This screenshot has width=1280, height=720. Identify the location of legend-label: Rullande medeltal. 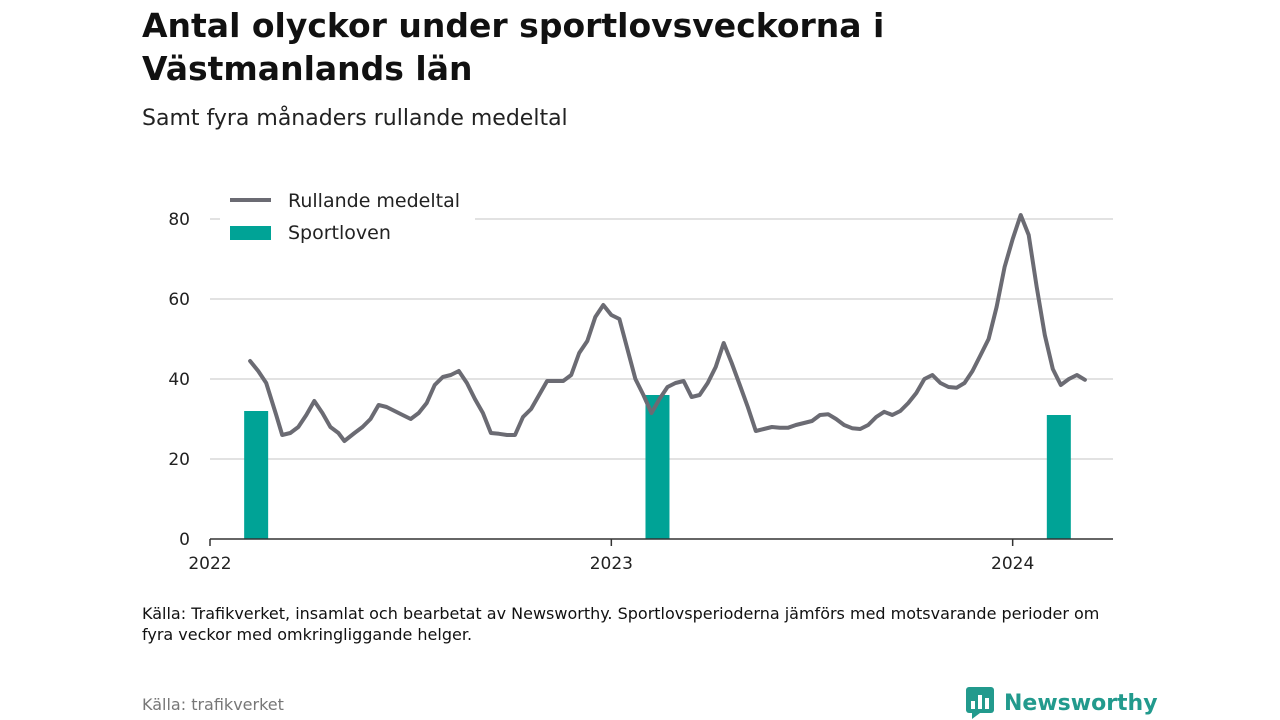
(374, 201).